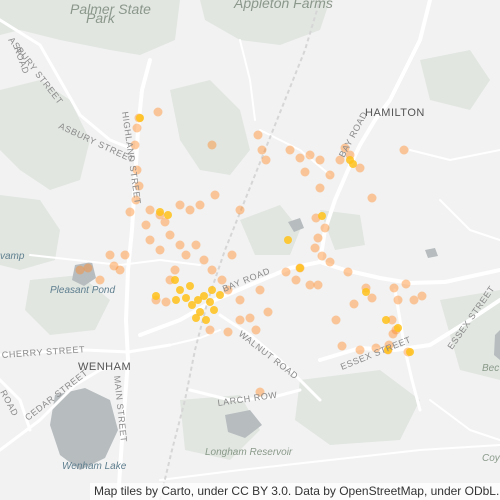 This screenshot has height=500, width=500. Describe the element at coordinates (268, 355) in the screenshot. I see `label-walnut-road: WALNUT ROAD` at that location.